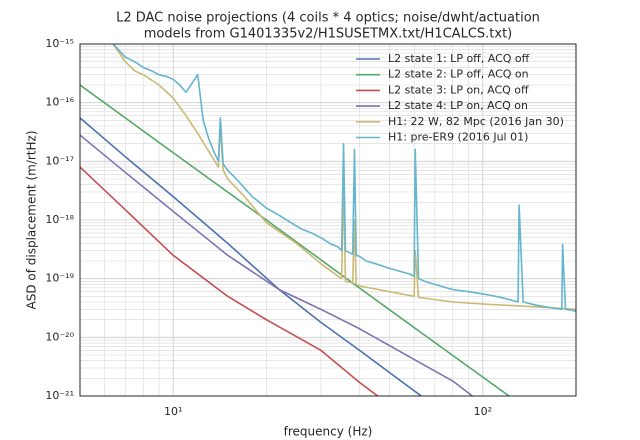 The height and width of the screenshot is (440, 640). I want to click on y-tick-label: 10⁻¹⁹, so click(59, 278).